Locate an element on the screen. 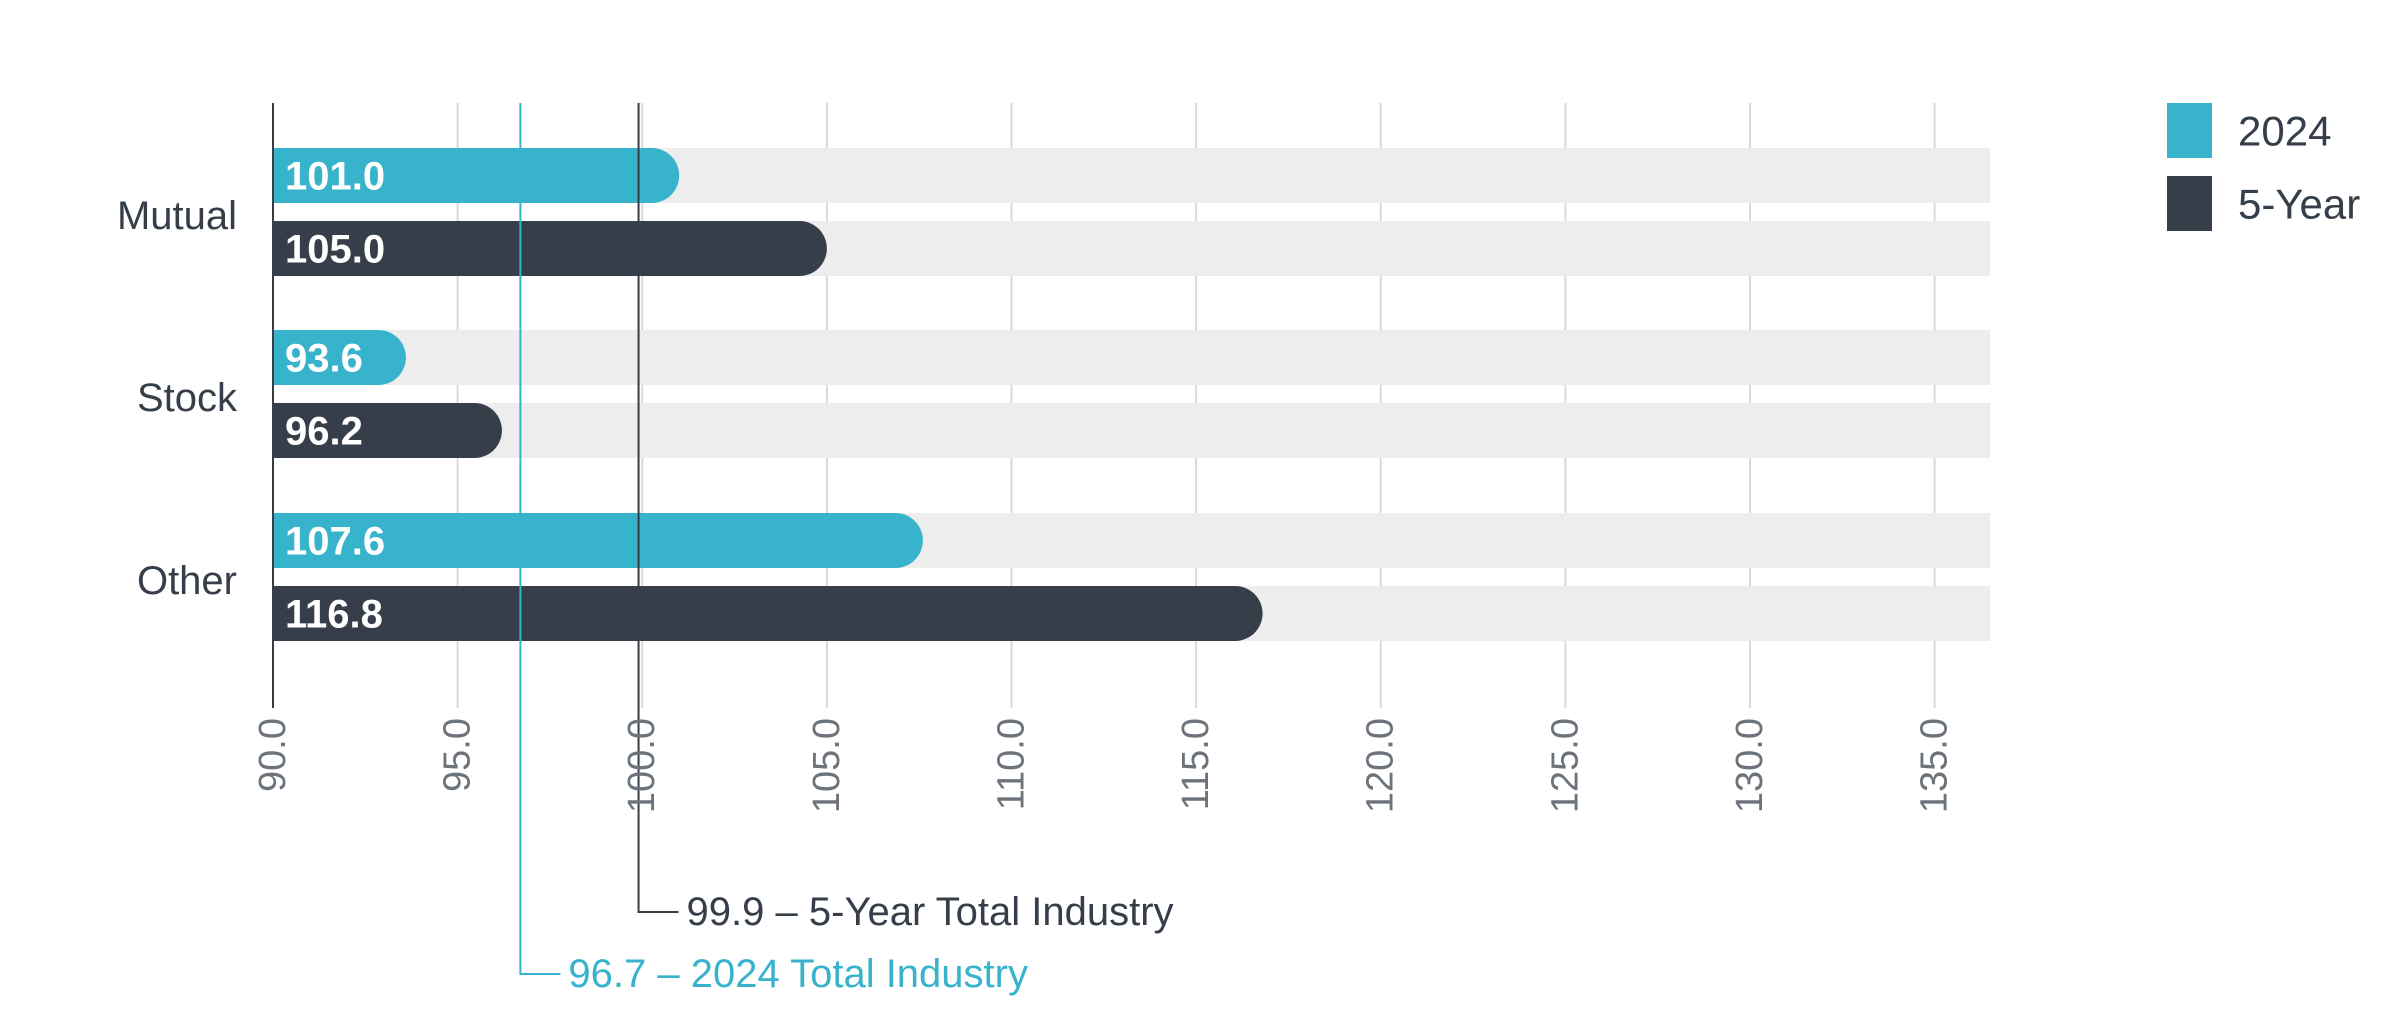 This screenshot has width=2400, height=1032. data-label: 96.2 is located at coordinates (324, 432).